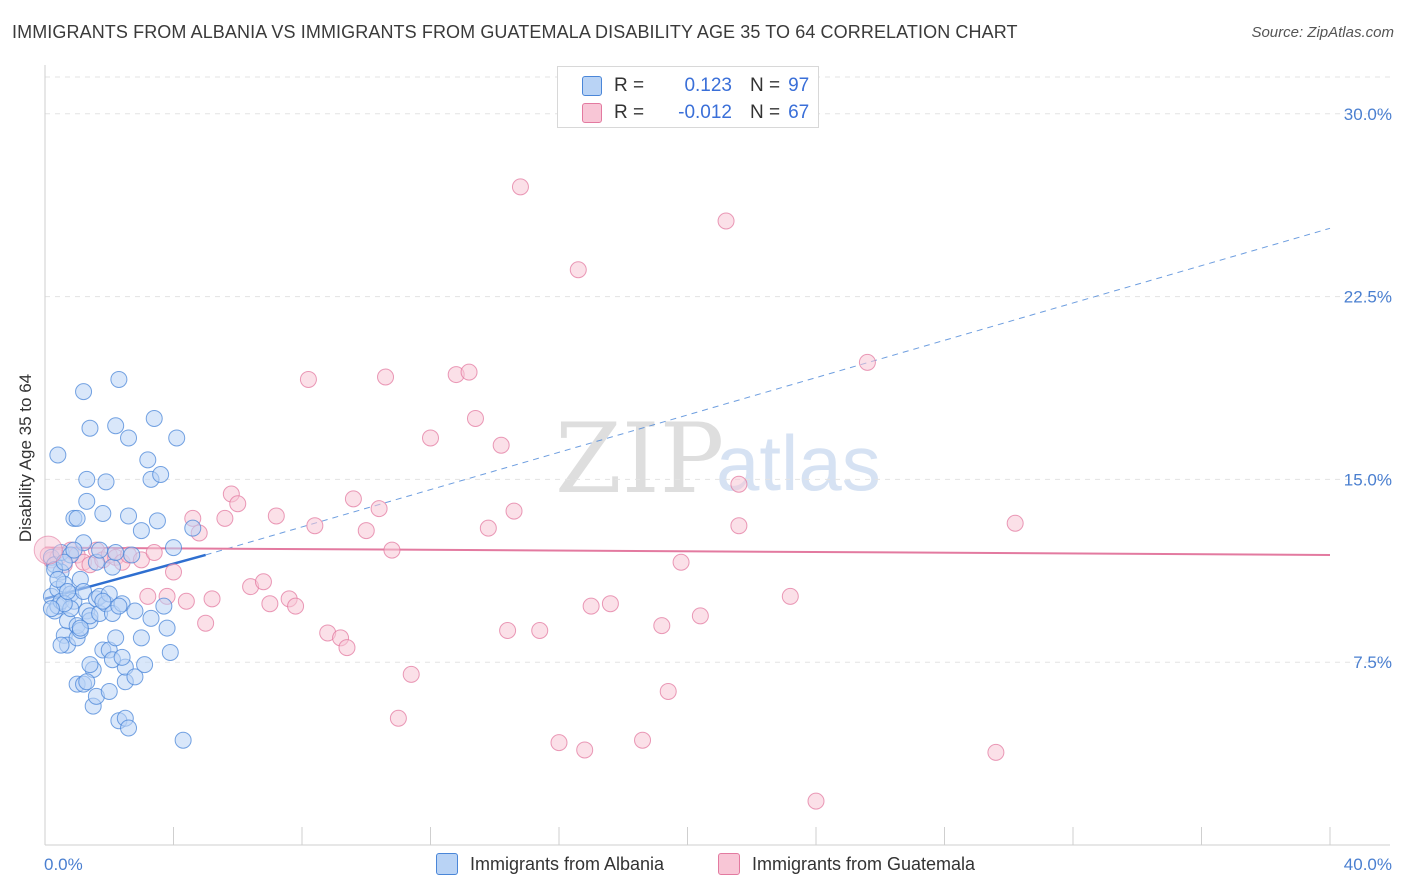 This screenshot has height=892, width=1406. Describe the element at coordinates (1368, 864) in the screenshot. I see `x-tick-label-max: 40.0%` at that location.